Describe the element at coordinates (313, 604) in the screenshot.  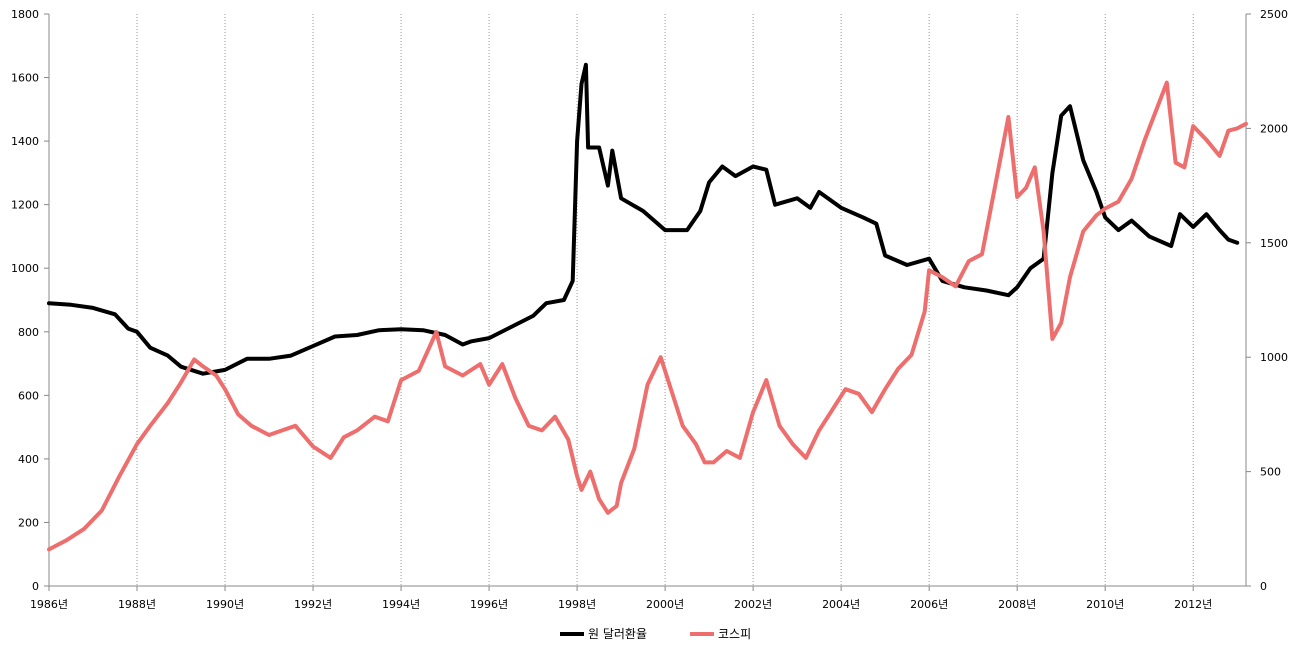
I see `x-tick-label: 1992년` at that location.